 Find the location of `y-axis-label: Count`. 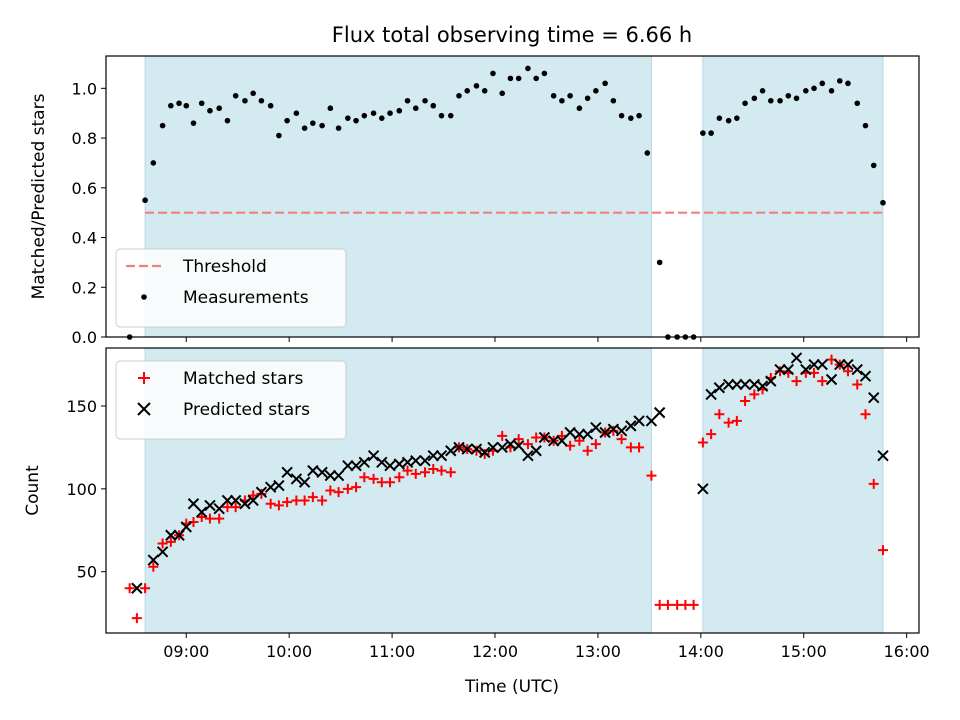

y-axis-label: Count is located at coordinates (33, 490).